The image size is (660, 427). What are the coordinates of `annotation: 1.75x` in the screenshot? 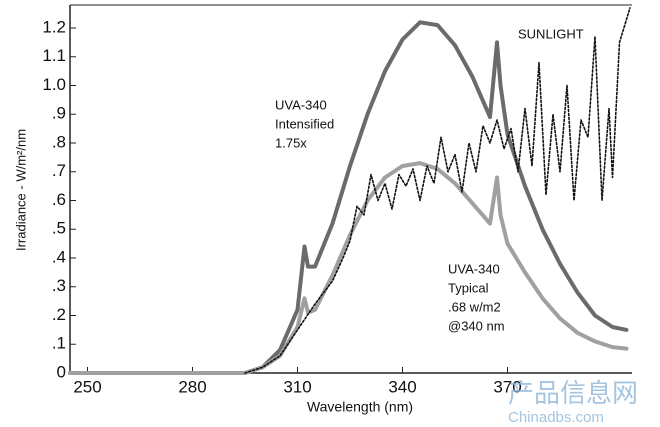 It's located at (291, 142).